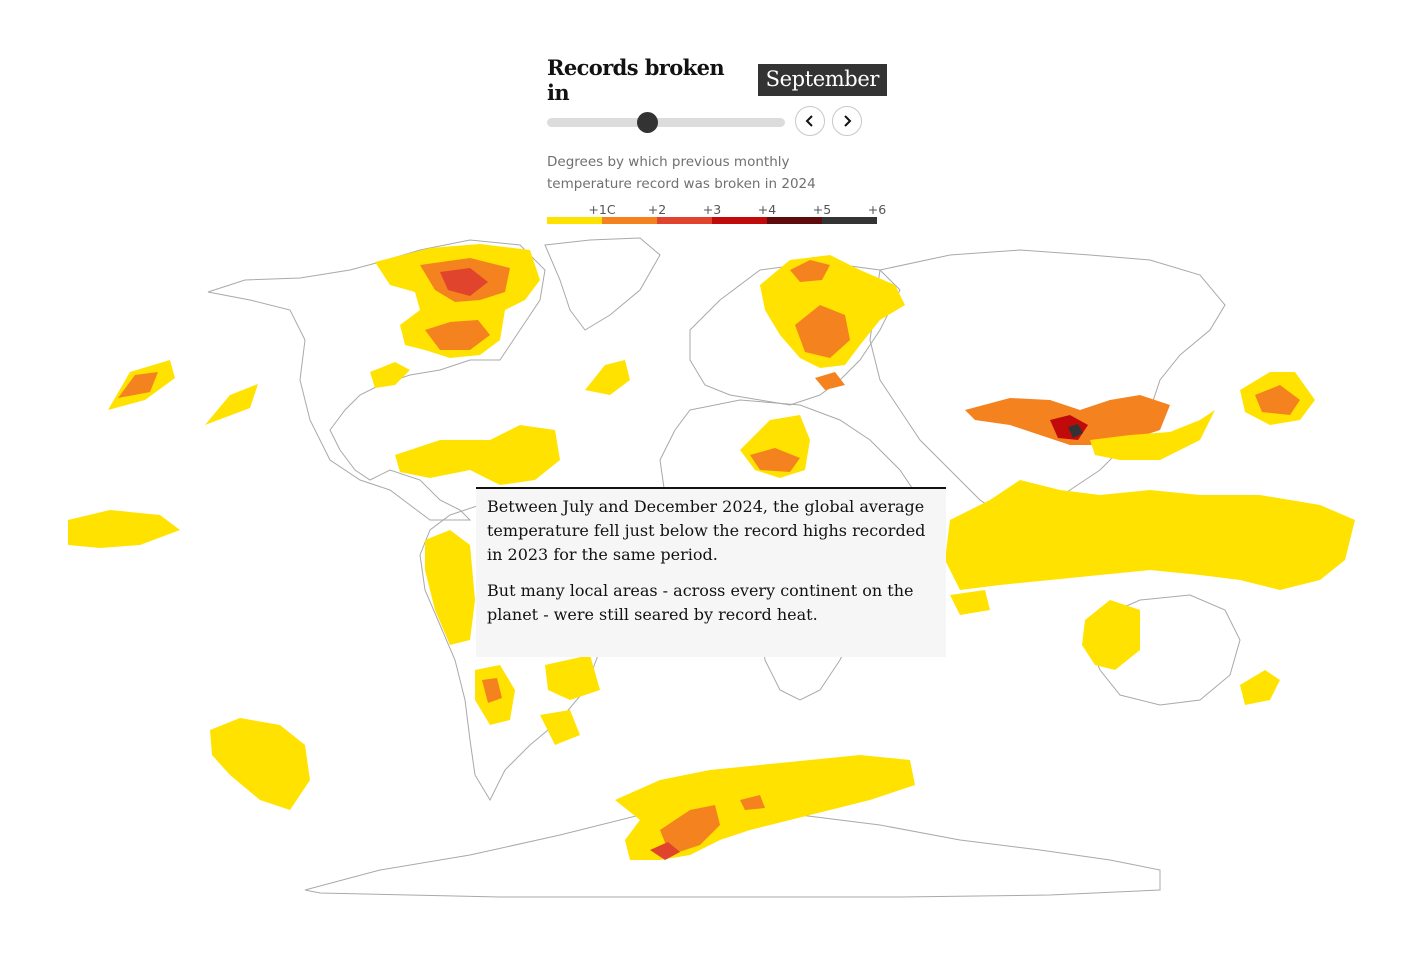 The height and width of the screenshot is (959, 1420). I want to click on antarctica-outline, so click(732, 853).